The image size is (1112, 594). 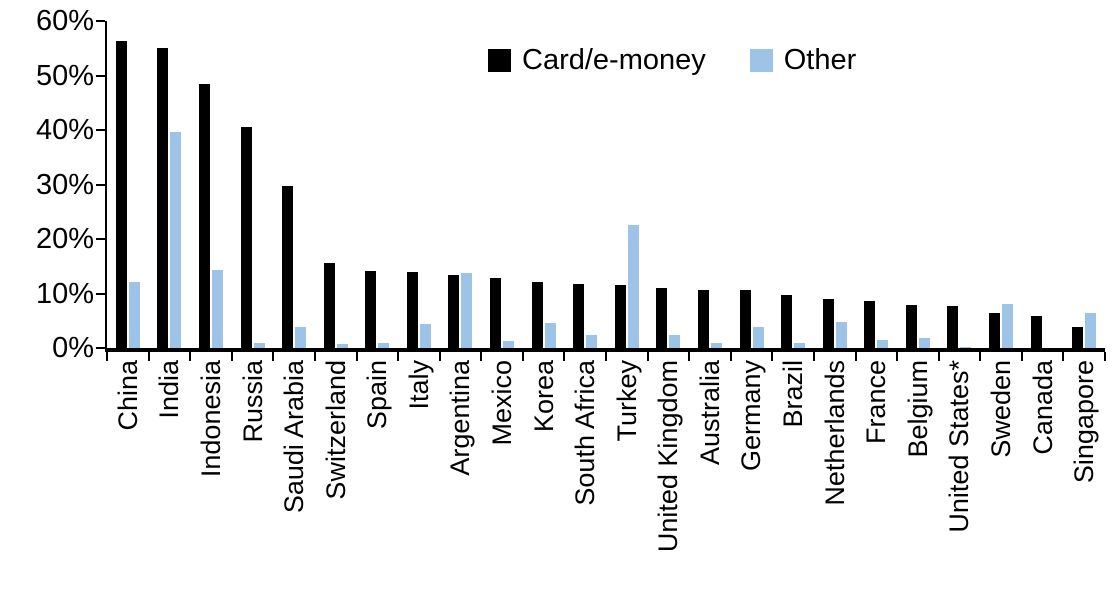 I want to click on bar-group-turkey, so click(x=627, y=184).